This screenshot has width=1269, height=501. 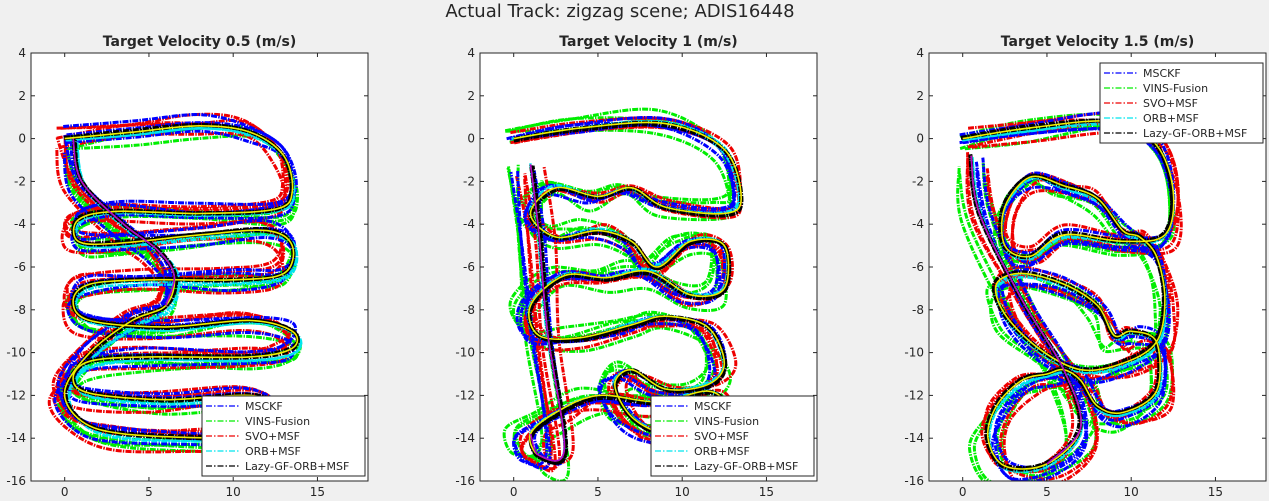 I want to click on axes-title: Target Velocity 1.5 (m/s), so click(x=1097, y=42).